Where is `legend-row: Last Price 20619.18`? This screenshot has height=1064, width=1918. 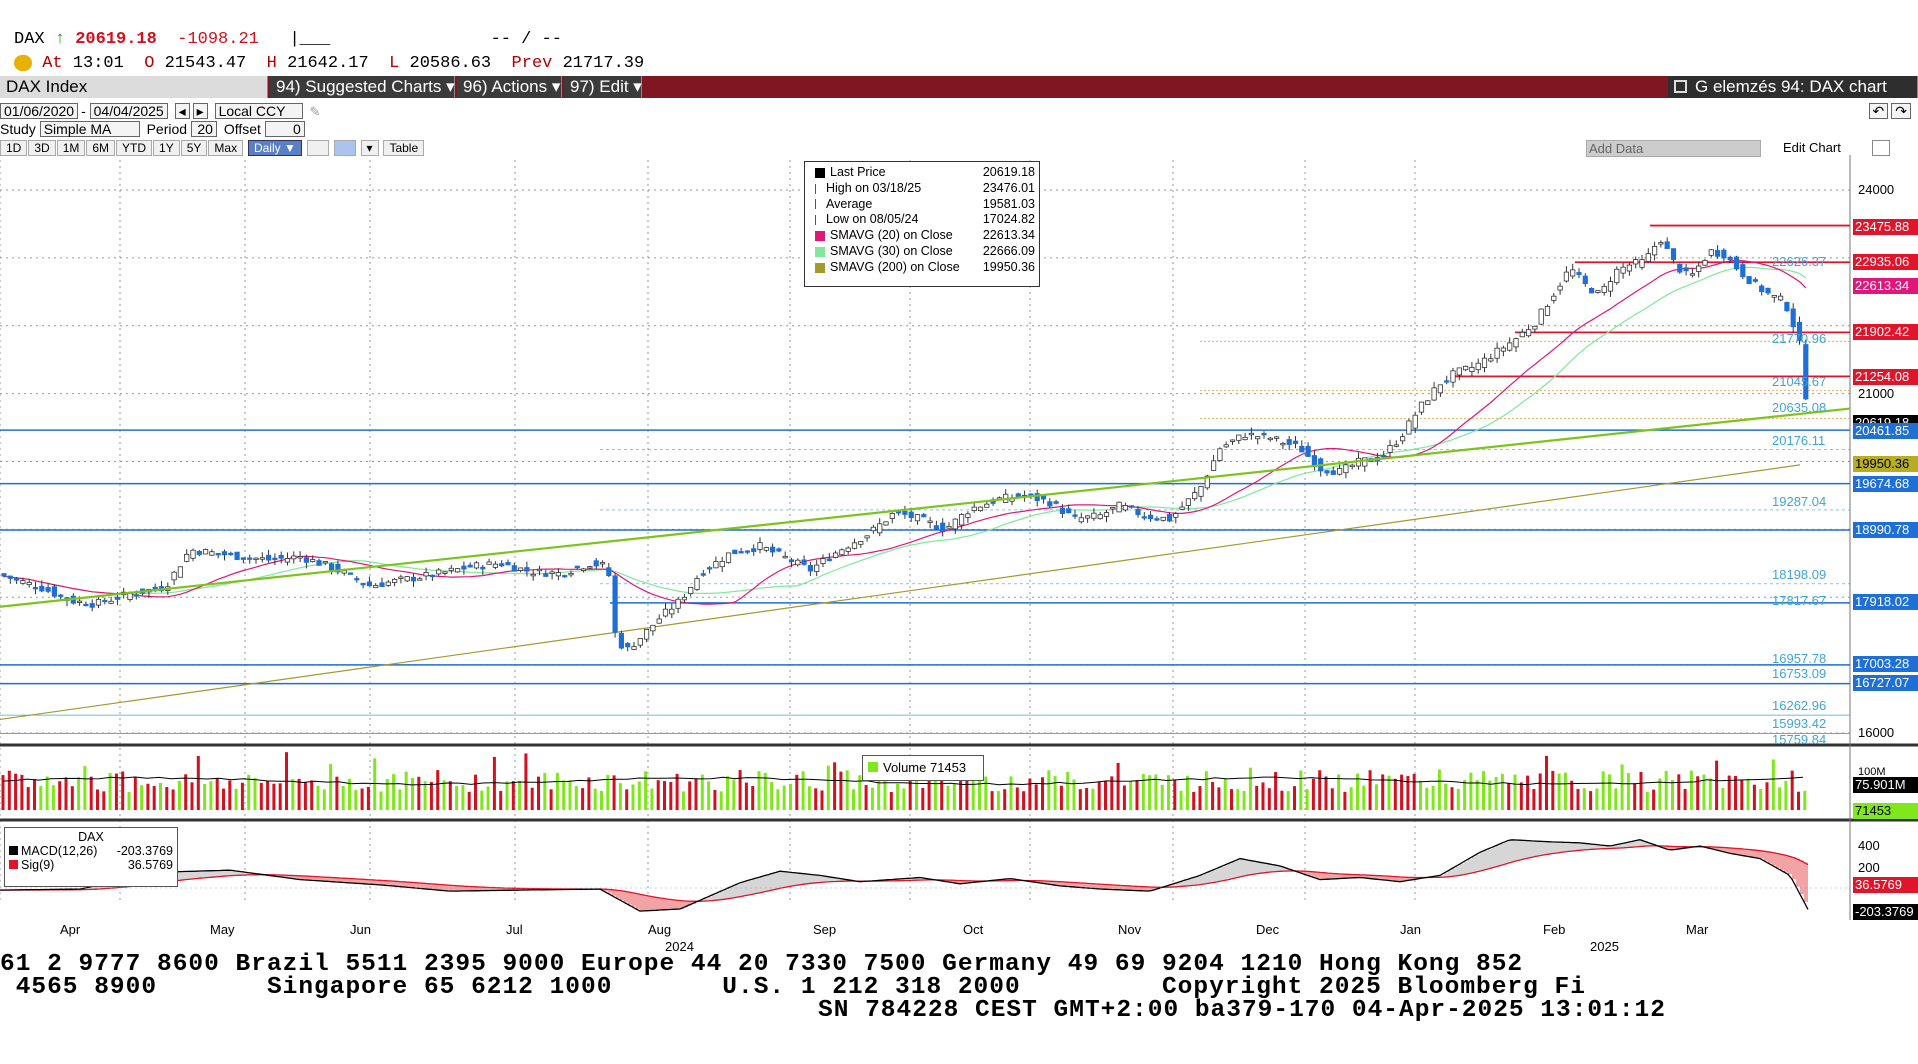 legend-row: Last Price 20619.18 is located at coordinates (922, 173).